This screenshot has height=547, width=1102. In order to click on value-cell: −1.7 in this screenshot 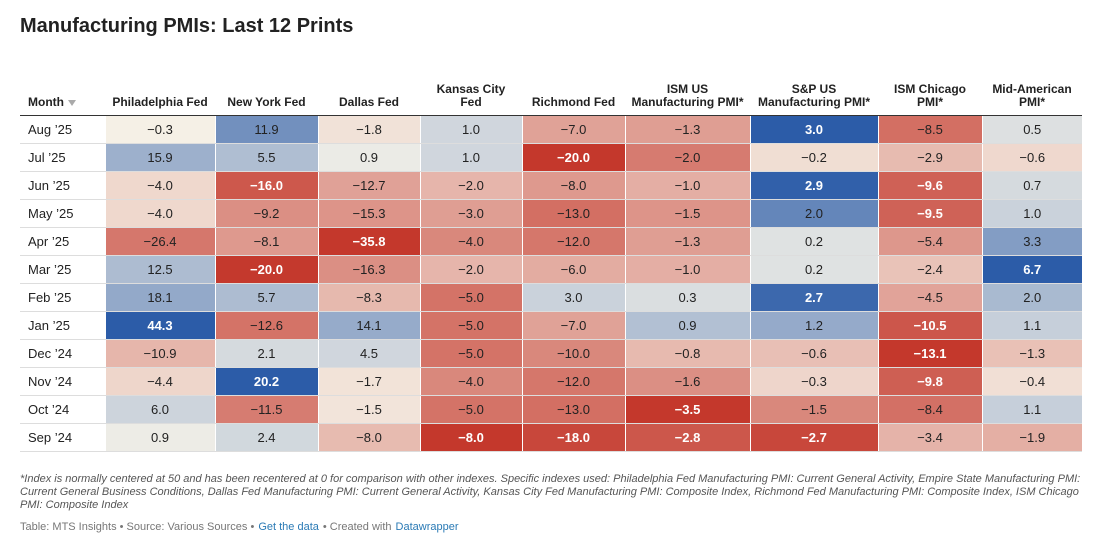, I will do `click(368, 381)`.